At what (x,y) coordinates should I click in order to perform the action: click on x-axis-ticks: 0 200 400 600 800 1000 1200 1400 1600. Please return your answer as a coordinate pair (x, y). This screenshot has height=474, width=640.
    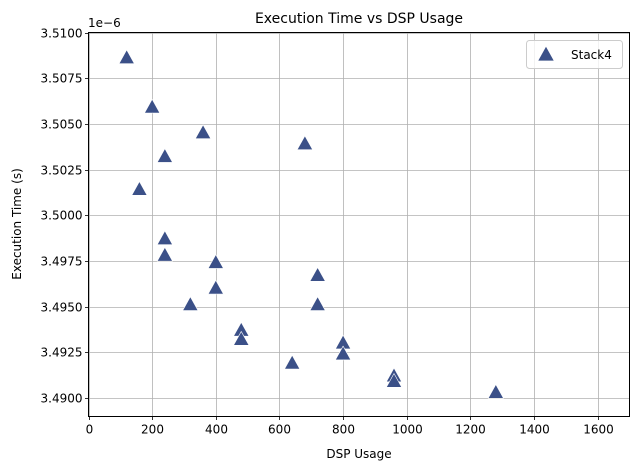
    Looking at the image, I should click on (350, 426).